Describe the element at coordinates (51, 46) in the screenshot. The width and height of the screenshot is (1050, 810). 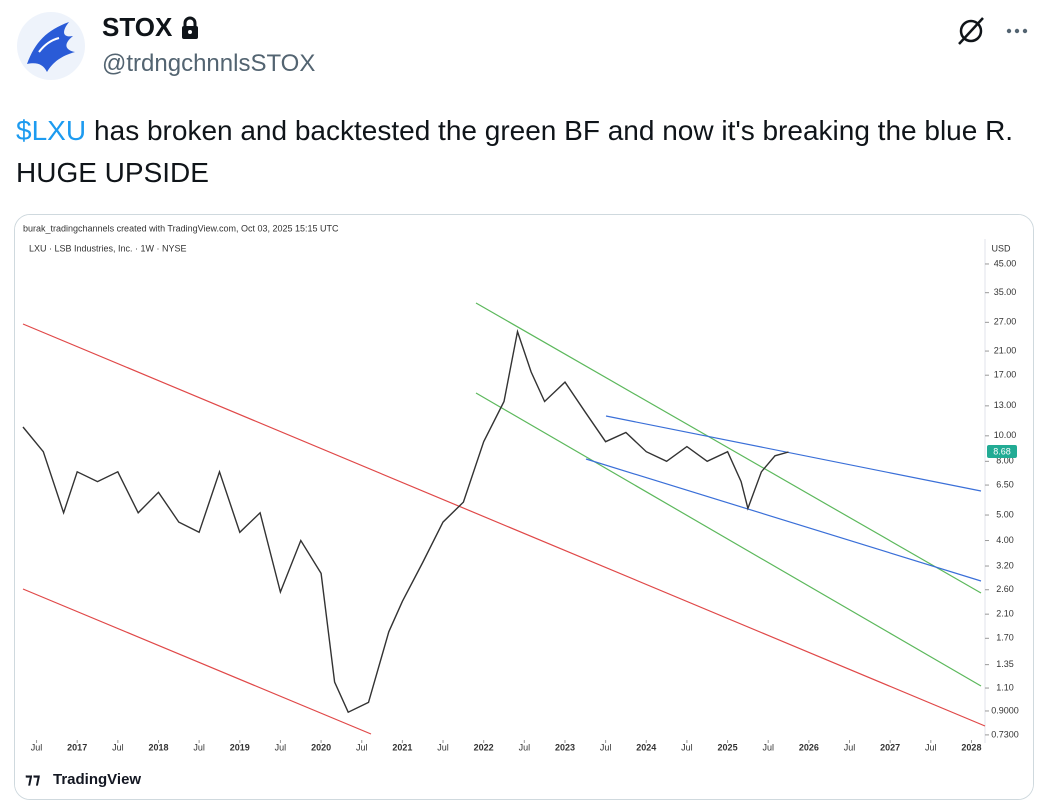
I see `avatar` at that location.